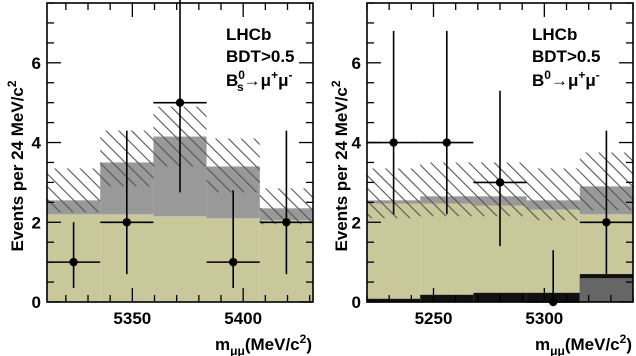 Image resolution: width=636 pixels, height=356 pixels. I want to click on y-tick-label-b0-2: 4, so click(357, 143).